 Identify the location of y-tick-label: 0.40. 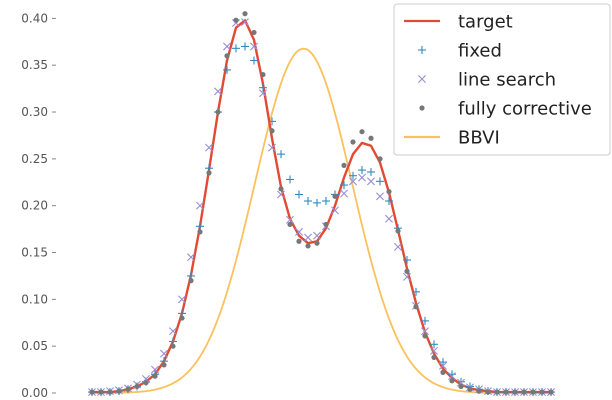
(34, 18).